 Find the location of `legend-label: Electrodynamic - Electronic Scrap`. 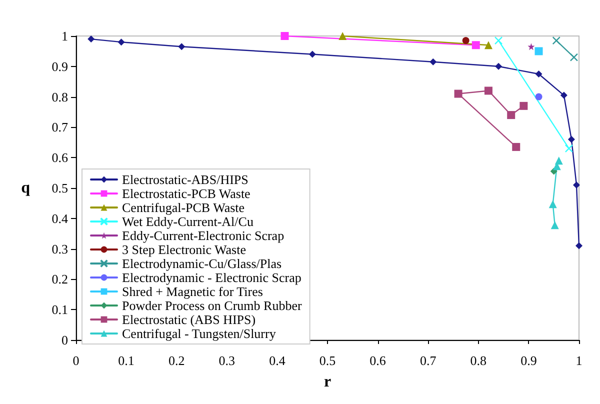

legend-label: Electrodynamic - Electronic Scrap is located at coordinates (212, 277).